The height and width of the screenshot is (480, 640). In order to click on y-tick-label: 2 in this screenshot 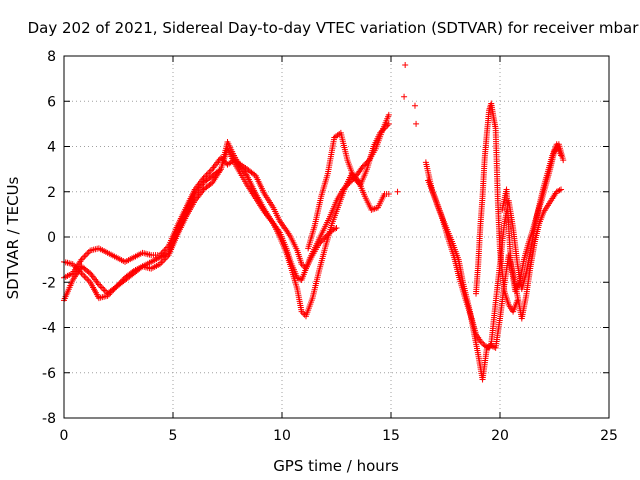, I will do `click(51, 193)`.